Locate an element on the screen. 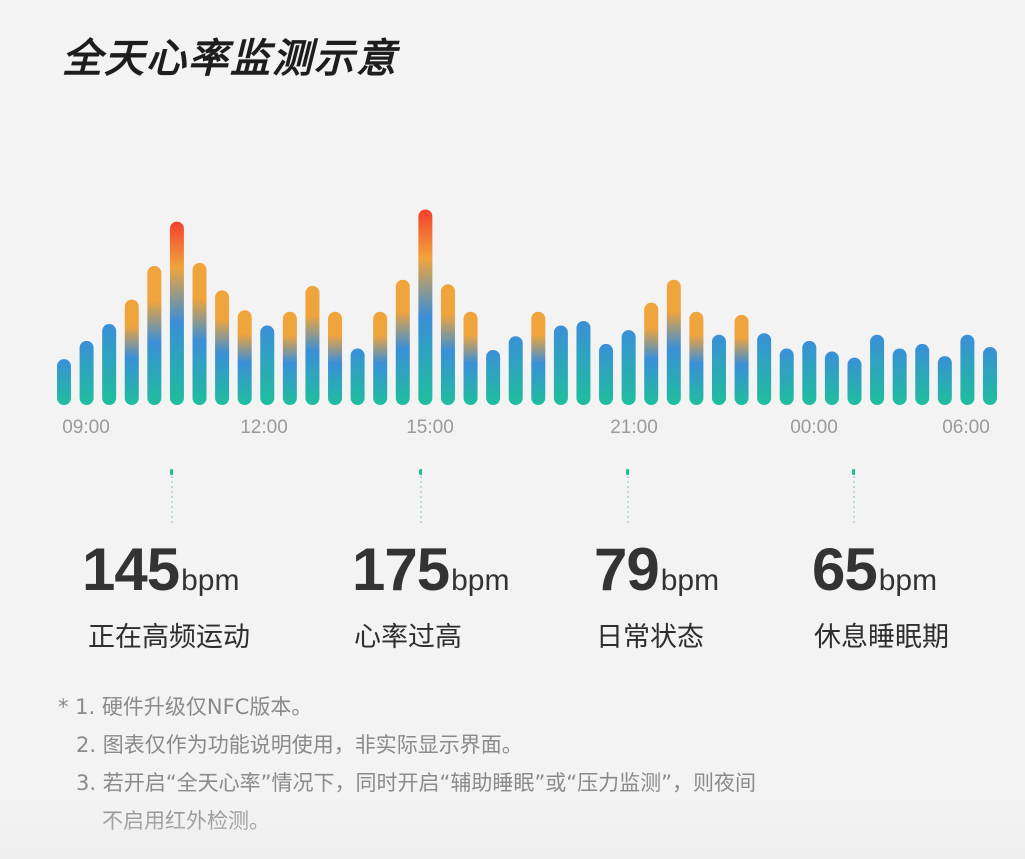  stat-label: 心率过高 is located at coordinates (408, 637).